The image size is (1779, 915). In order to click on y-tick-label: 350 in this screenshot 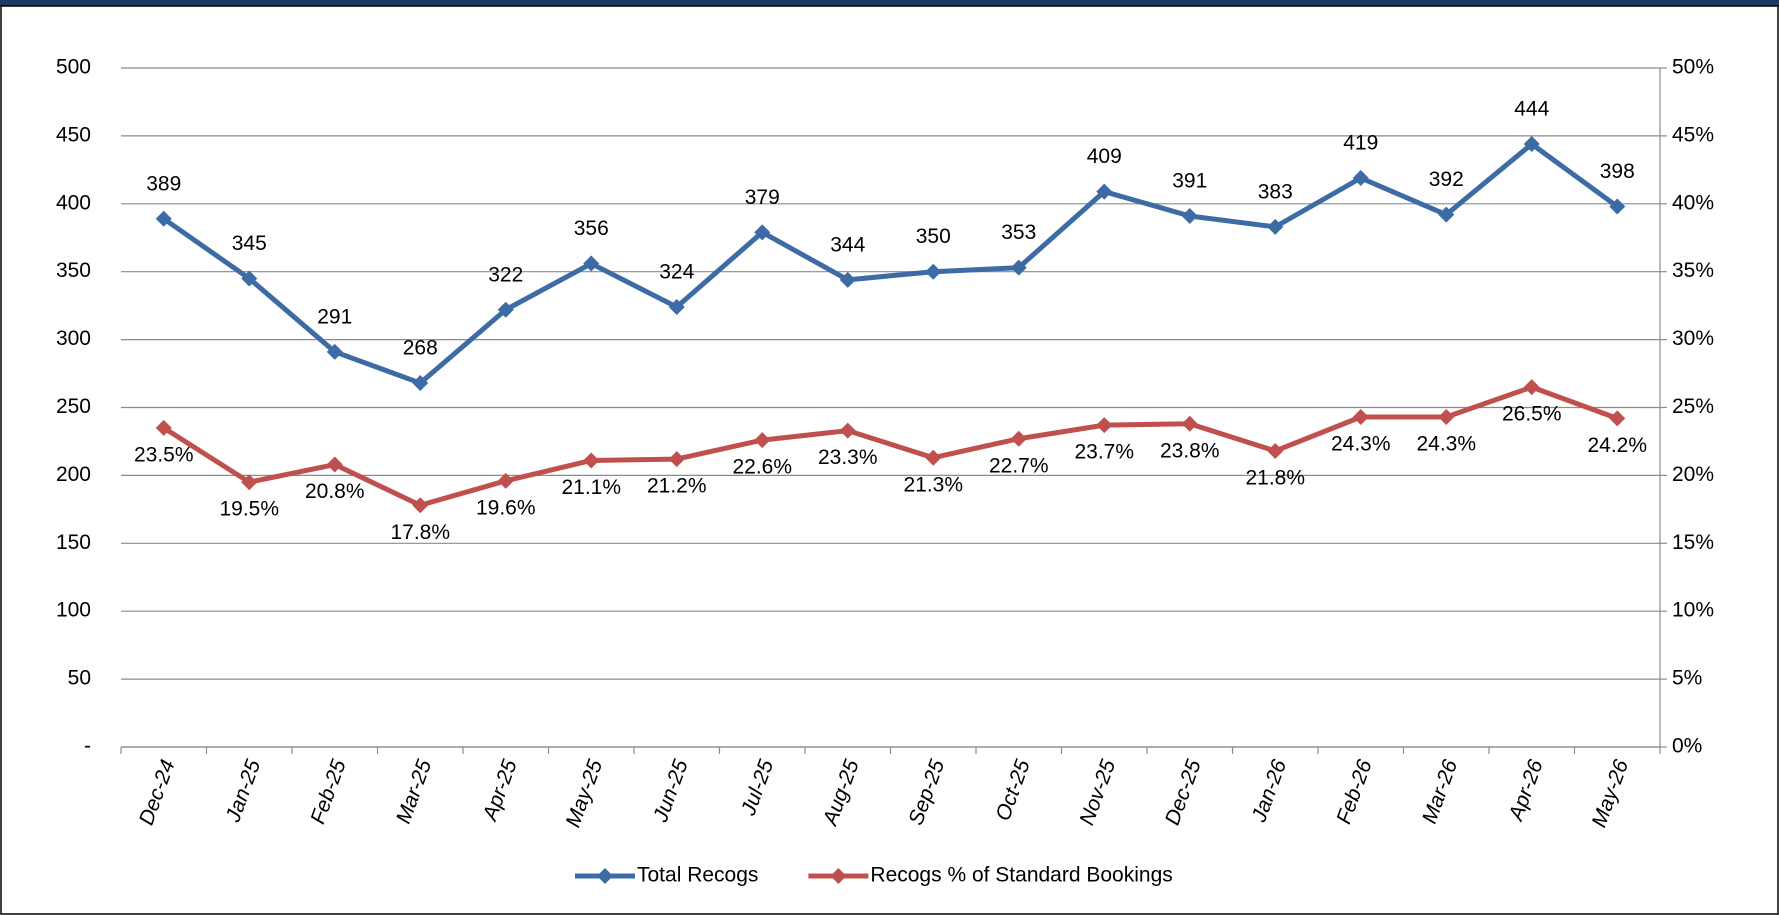, I will do `click(73, 270)`.